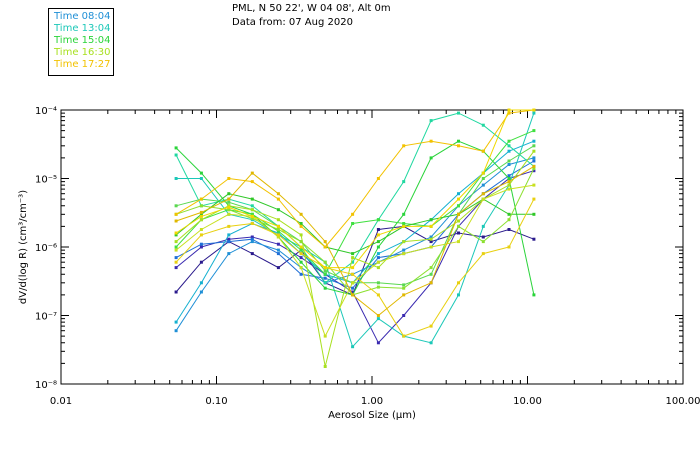 This screenshot has height=450, width=700. Describe the element at coordinates (292, 22) in the screenshot. I see `chart-subtitle: Data from: 07 Aug 2020` at that location.